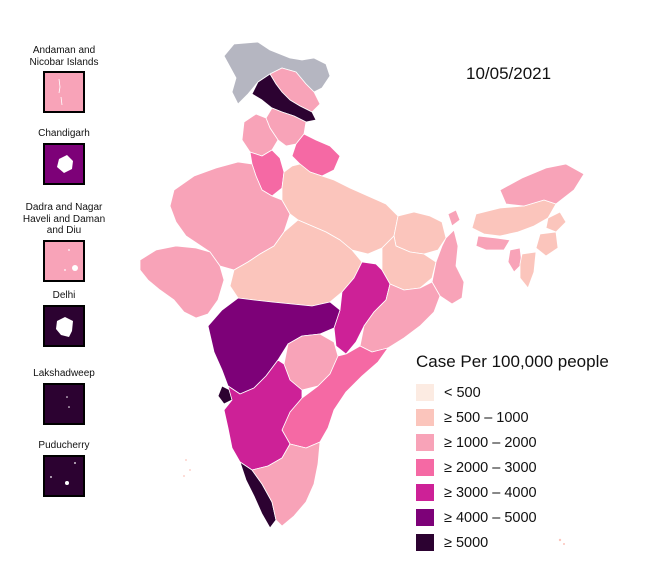 The width and height of the screenshot is (660, 569). What do you see at coordinates (64, 445) in the screenshot?
I see `inset-label: Puducherry` at bounding box center [64, 445].